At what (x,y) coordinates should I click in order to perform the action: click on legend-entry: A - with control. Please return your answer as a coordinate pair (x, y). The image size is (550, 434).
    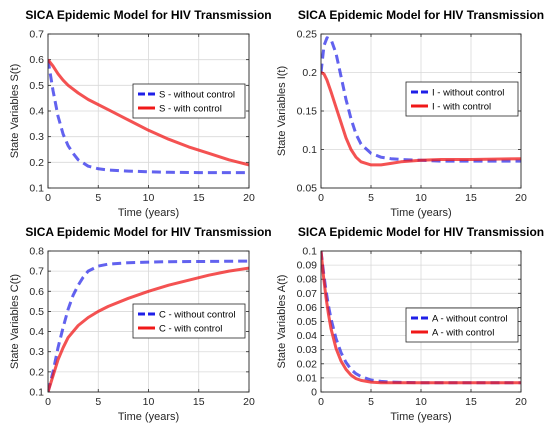
    Looking at the image, I should click on (463, 333).